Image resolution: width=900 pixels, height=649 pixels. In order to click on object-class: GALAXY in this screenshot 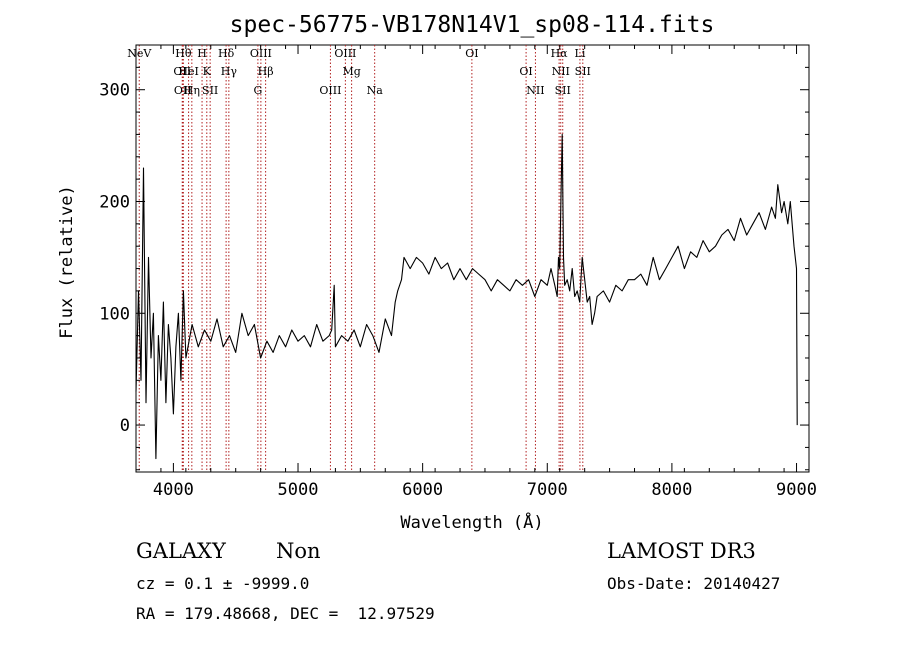, I will do `click(181, 551)`.